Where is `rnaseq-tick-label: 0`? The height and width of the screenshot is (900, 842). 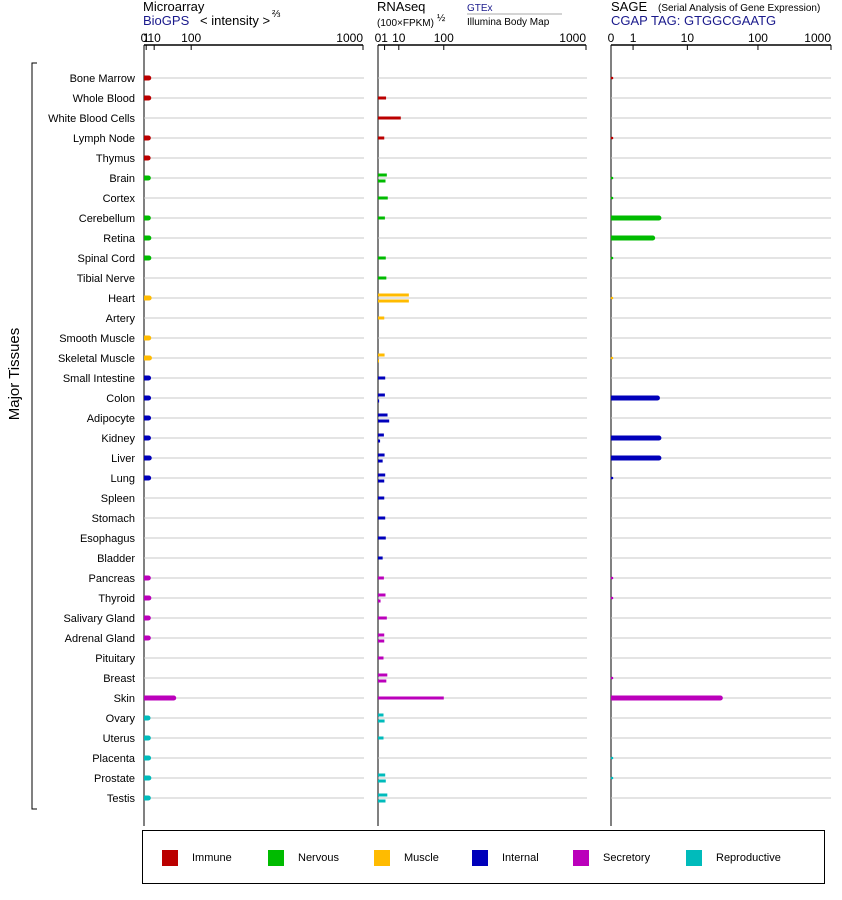 rnaseq-tick-label: 0 is located at coordinates (378, 38).